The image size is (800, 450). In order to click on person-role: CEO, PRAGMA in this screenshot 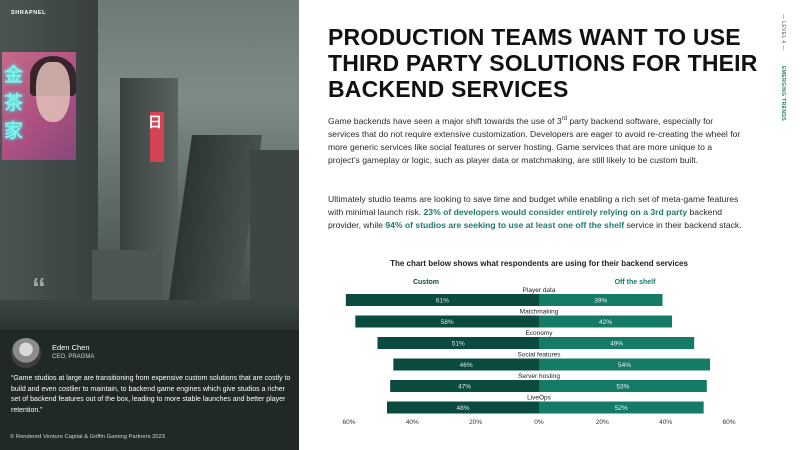, I will do `click(73, 357)`.